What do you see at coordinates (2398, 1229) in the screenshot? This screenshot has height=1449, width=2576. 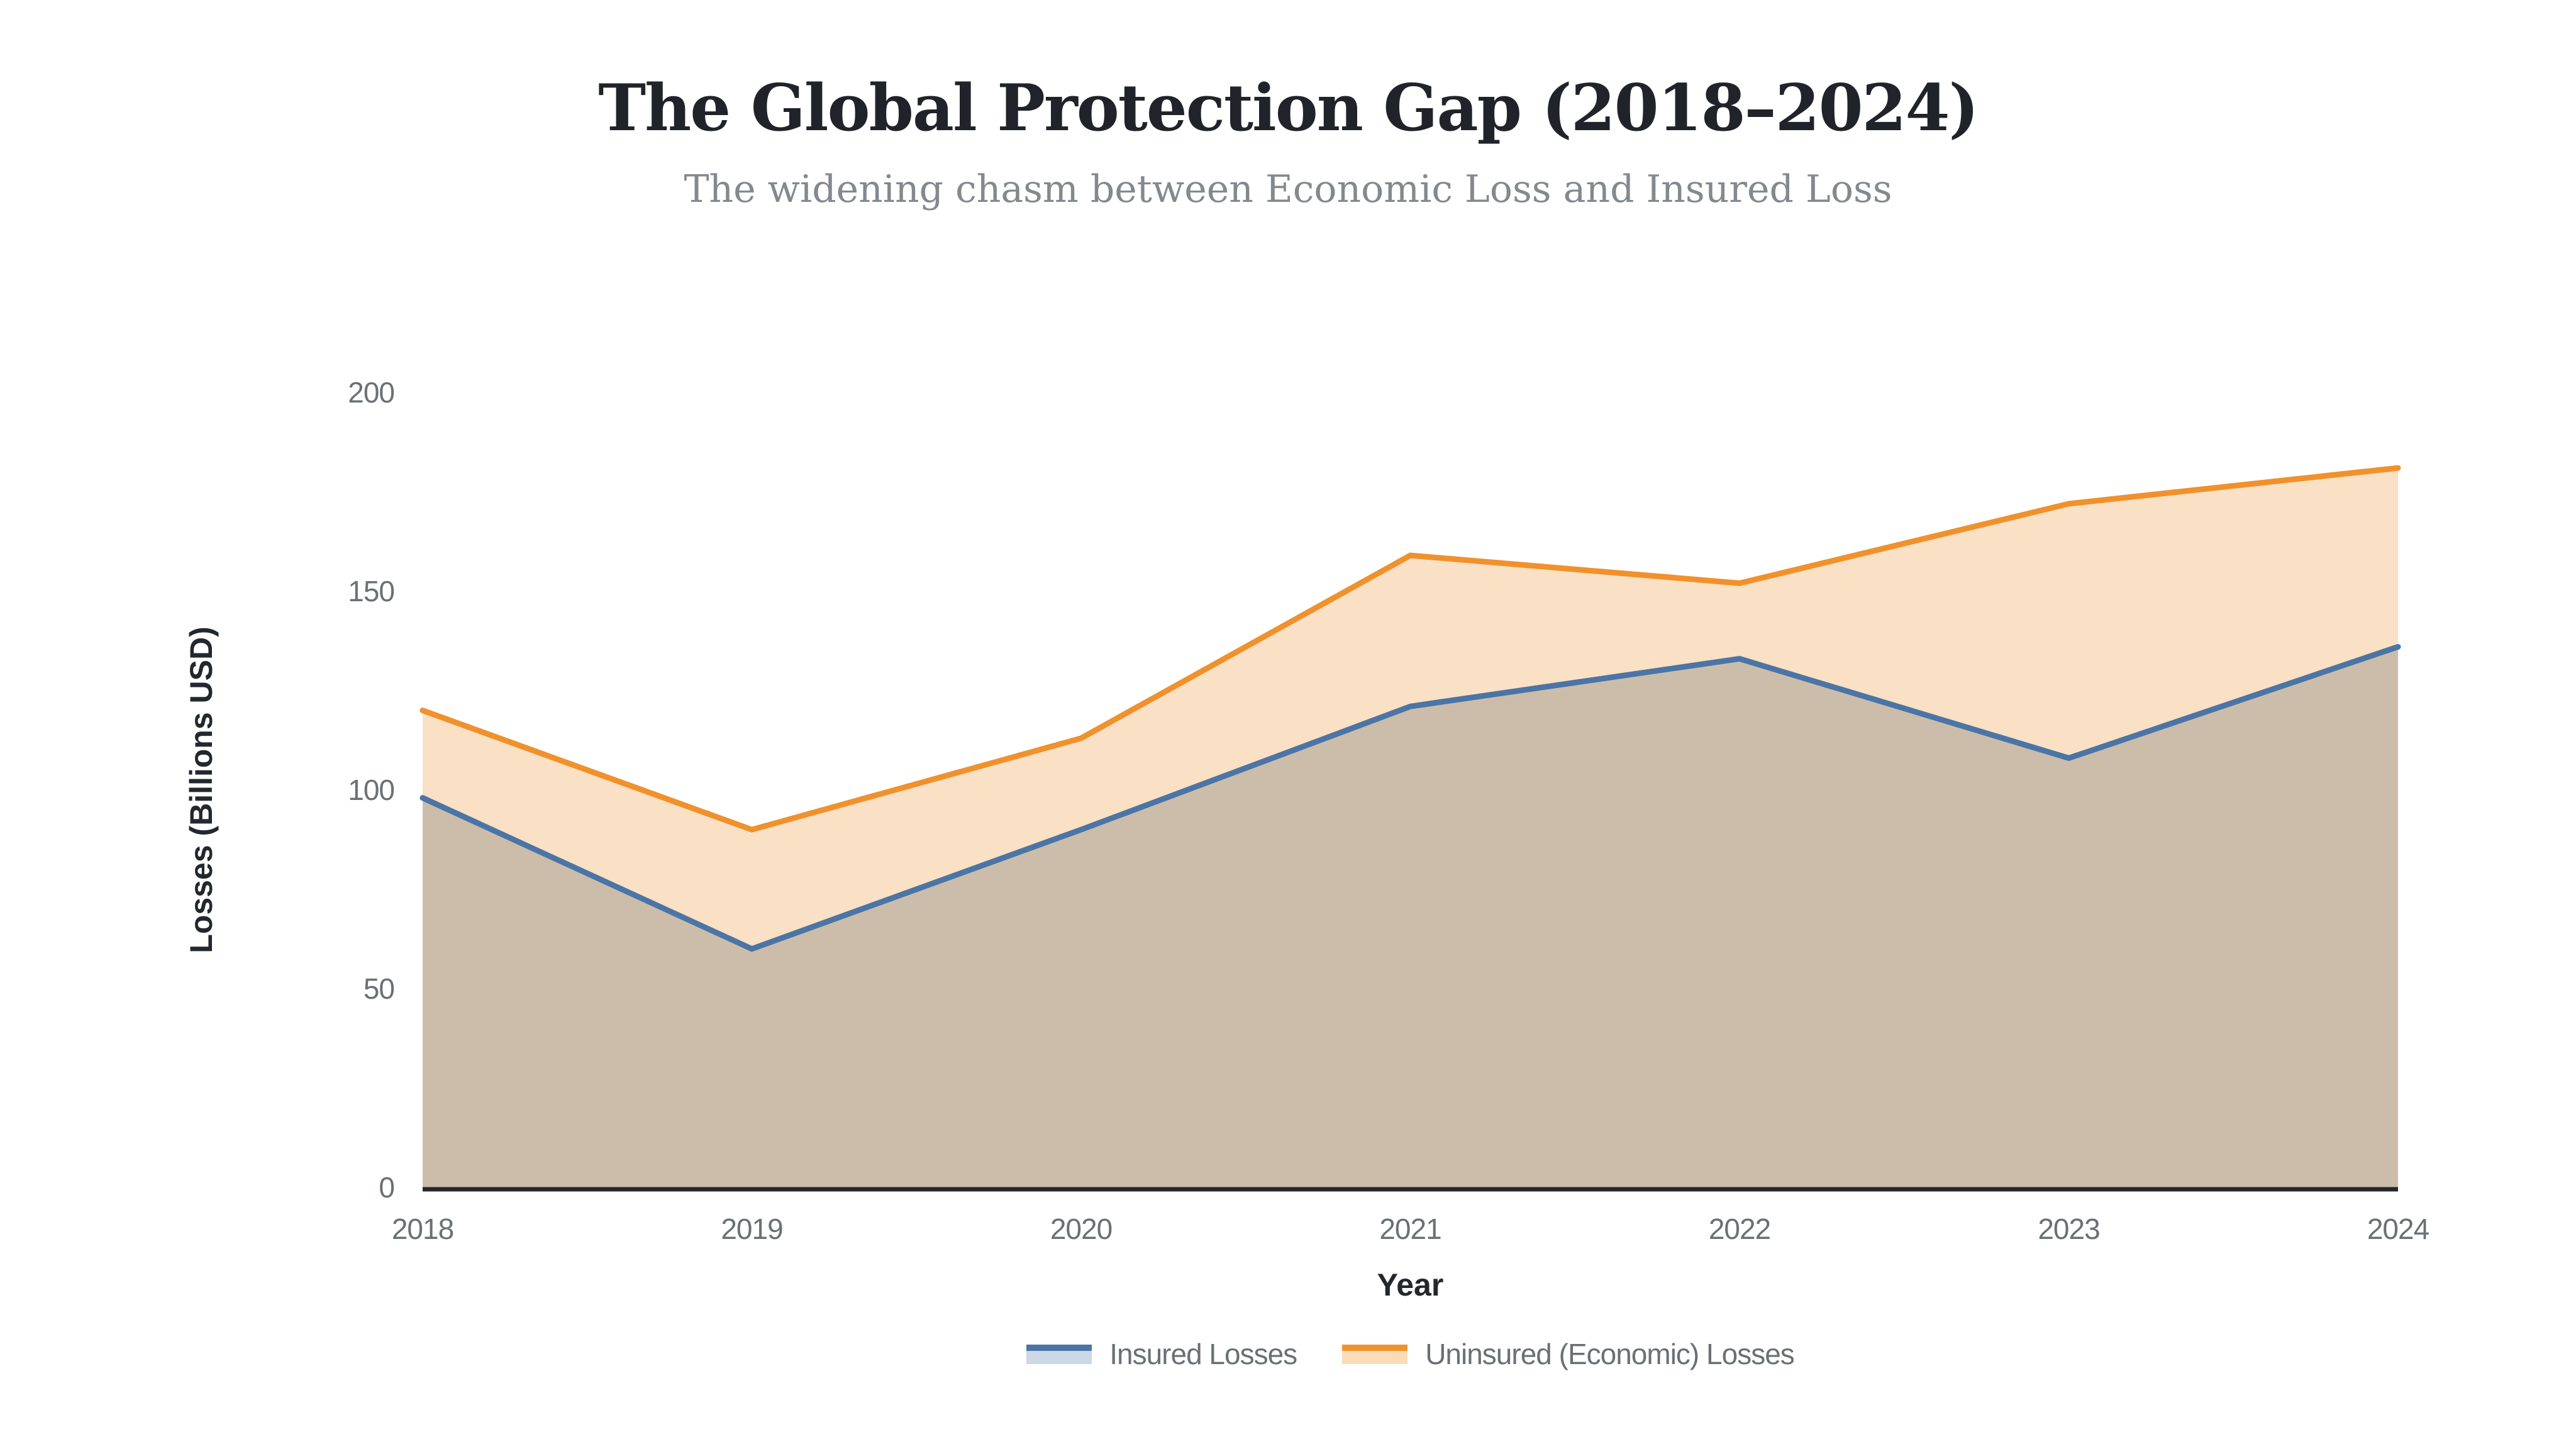 I see `x-tick-label-2024: 2024` at bounding box center [2398, 1229].